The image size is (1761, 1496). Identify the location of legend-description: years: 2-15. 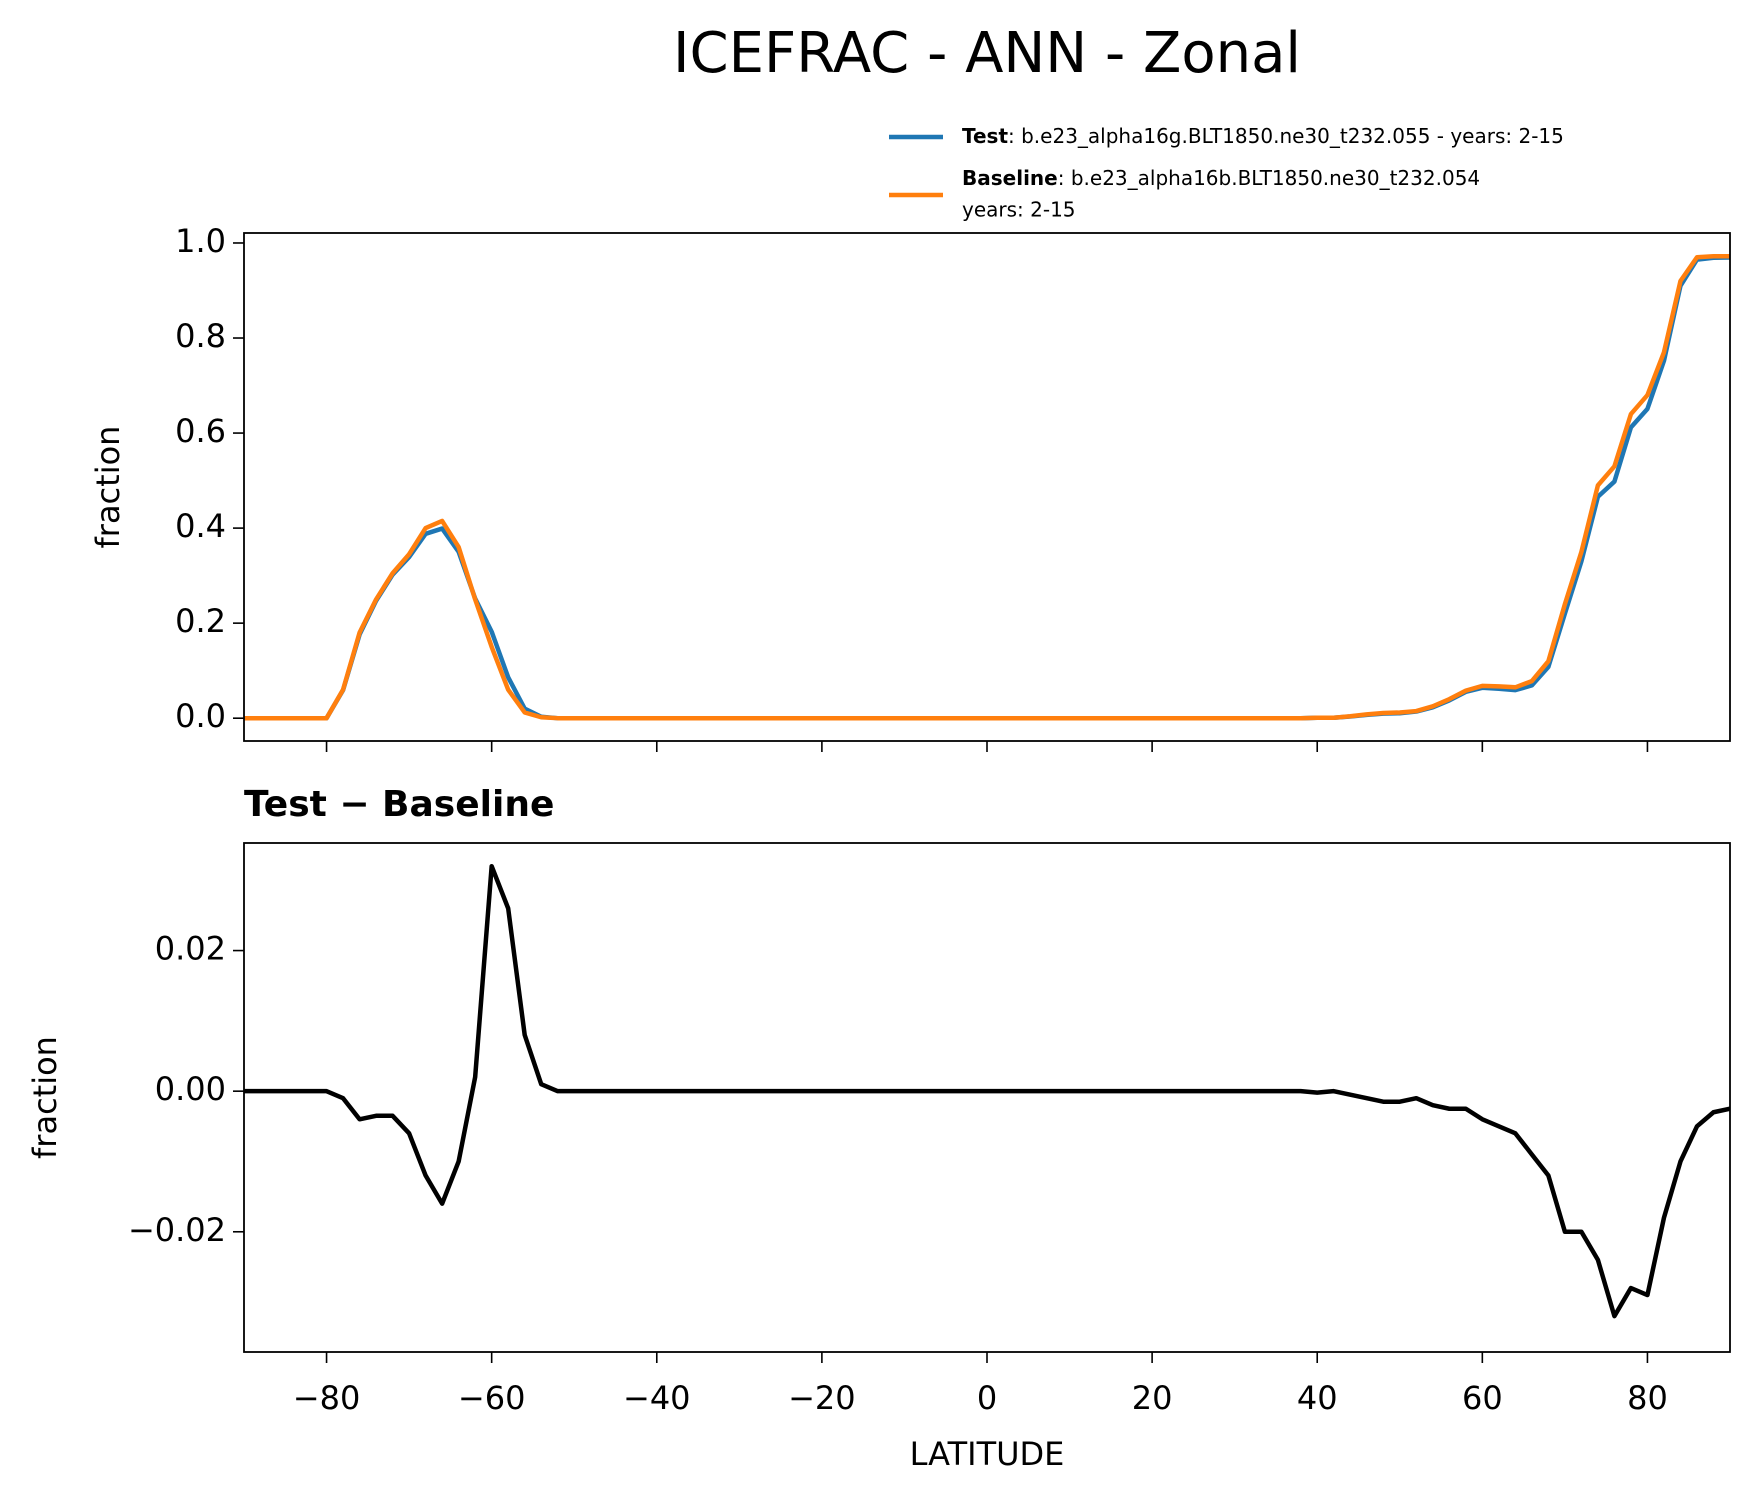
(1019, 210).